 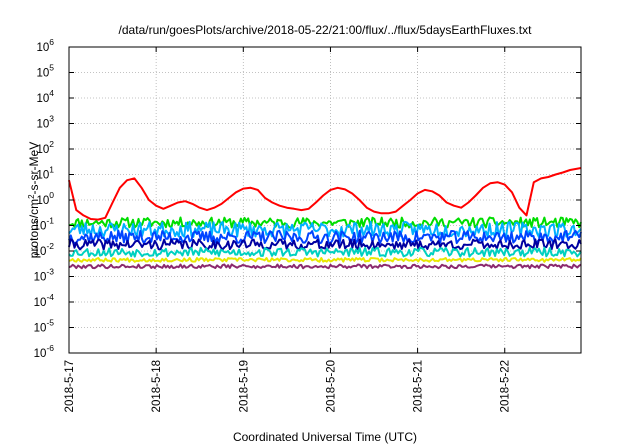 What do you see at coordinates (44, 224) in the screenshot?
I see `y-tick-label: 10⁻¹` at bounding box center [44, 224].